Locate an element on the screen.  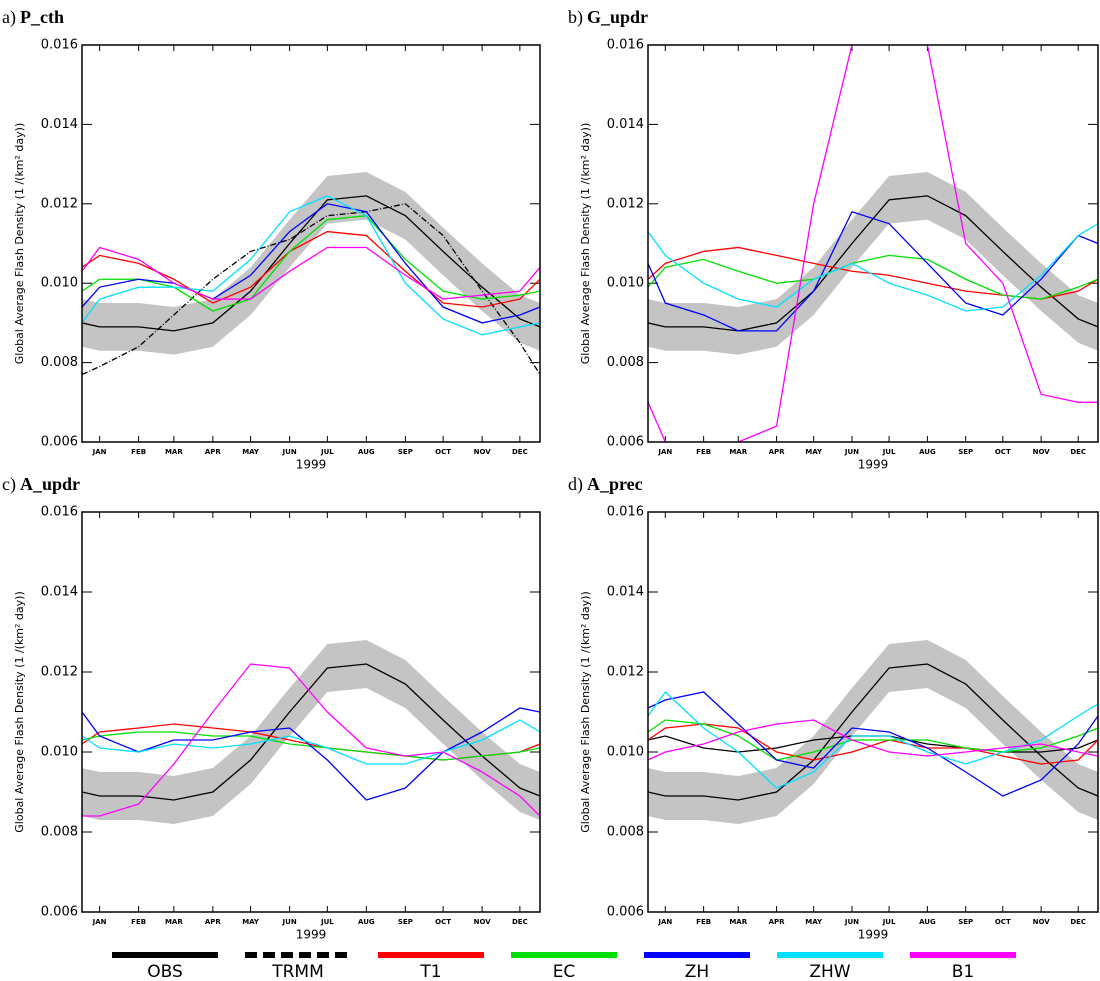
legend-label: OBS is located at coordinates (165, 971).